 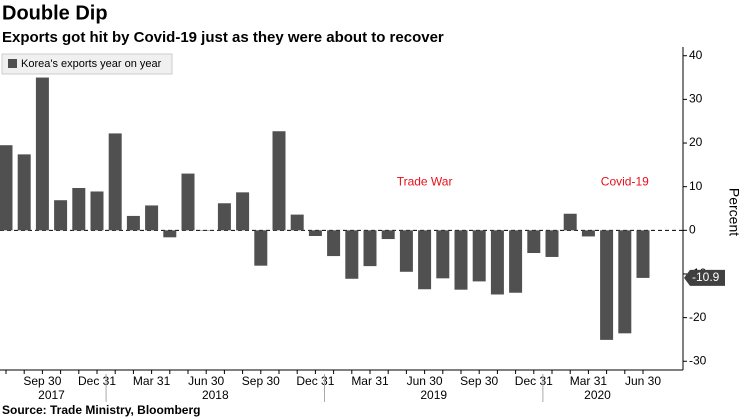 What do you see at coordinates (734, 212) in the screenshot?
I see `y-axis-label: Percent` at bounding box center [734, 212].